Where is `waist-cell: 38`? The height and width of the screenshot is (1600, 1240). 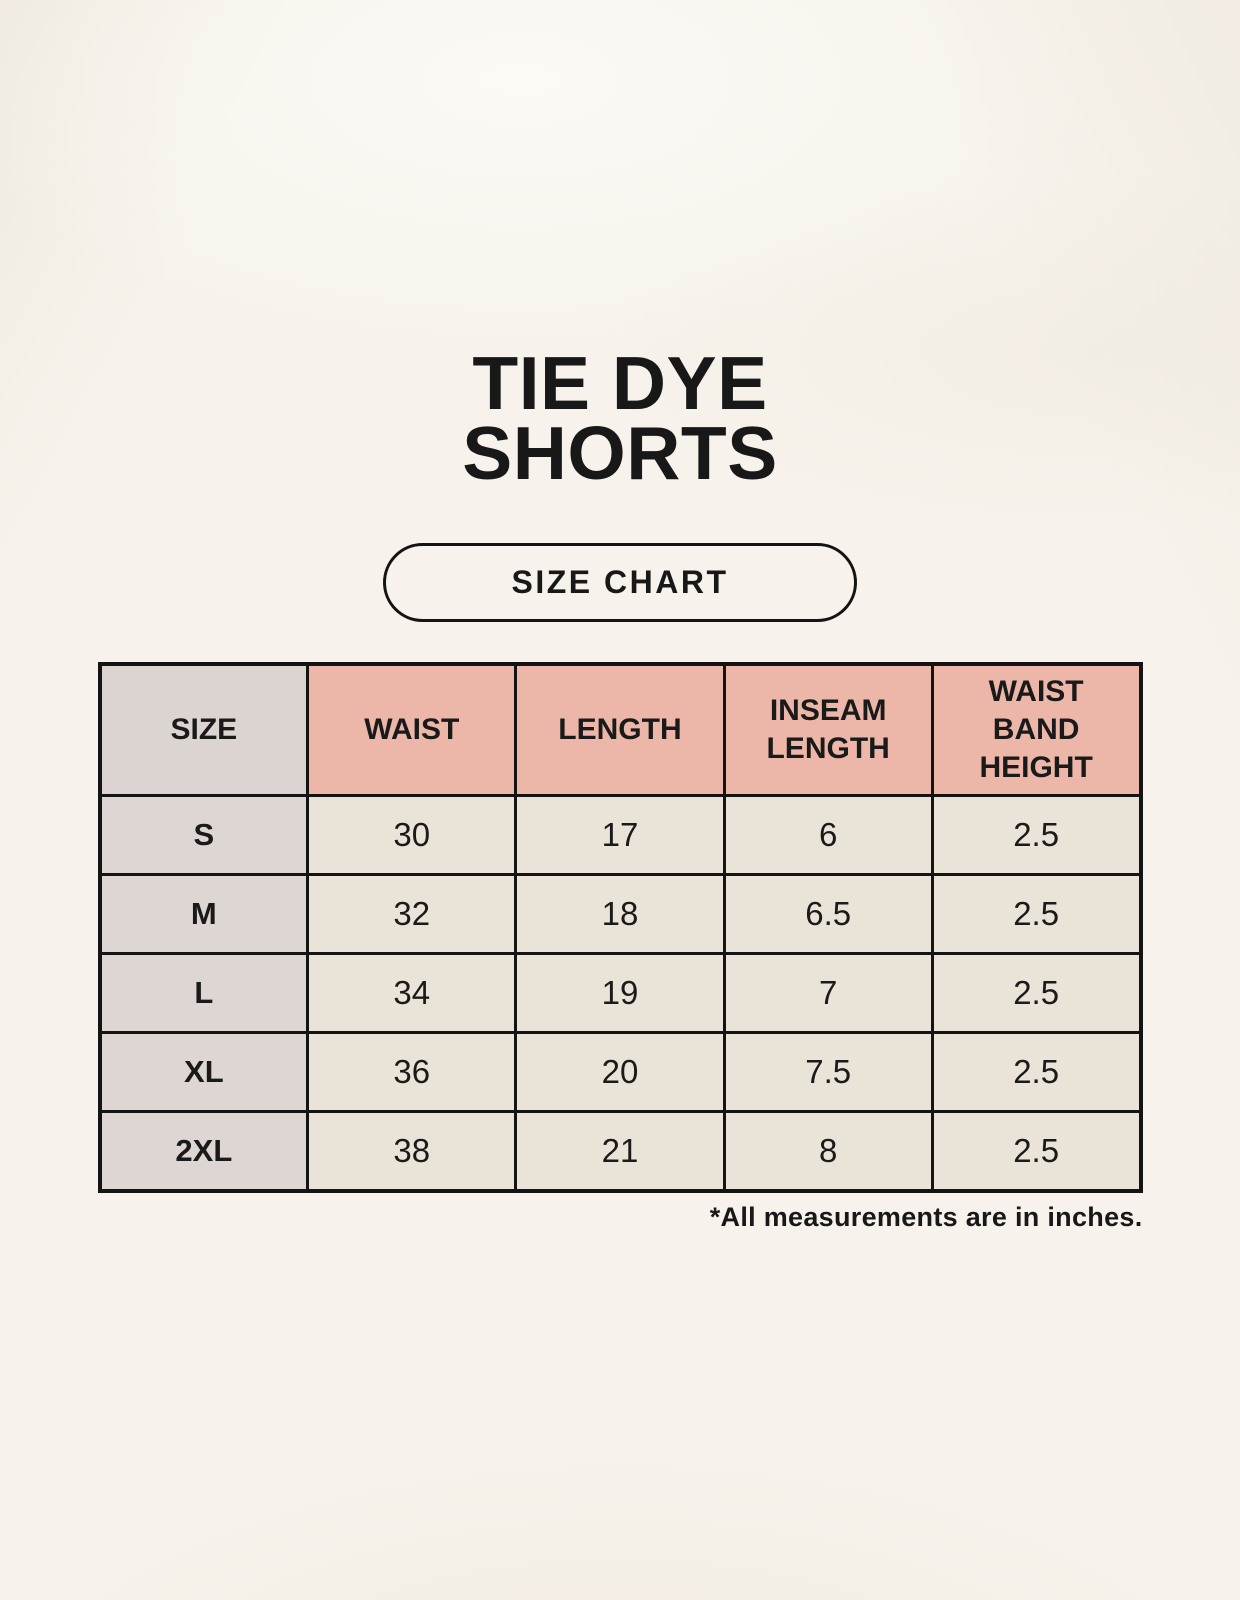
waist-cell: 38 is located at coordinates (412, 1151).